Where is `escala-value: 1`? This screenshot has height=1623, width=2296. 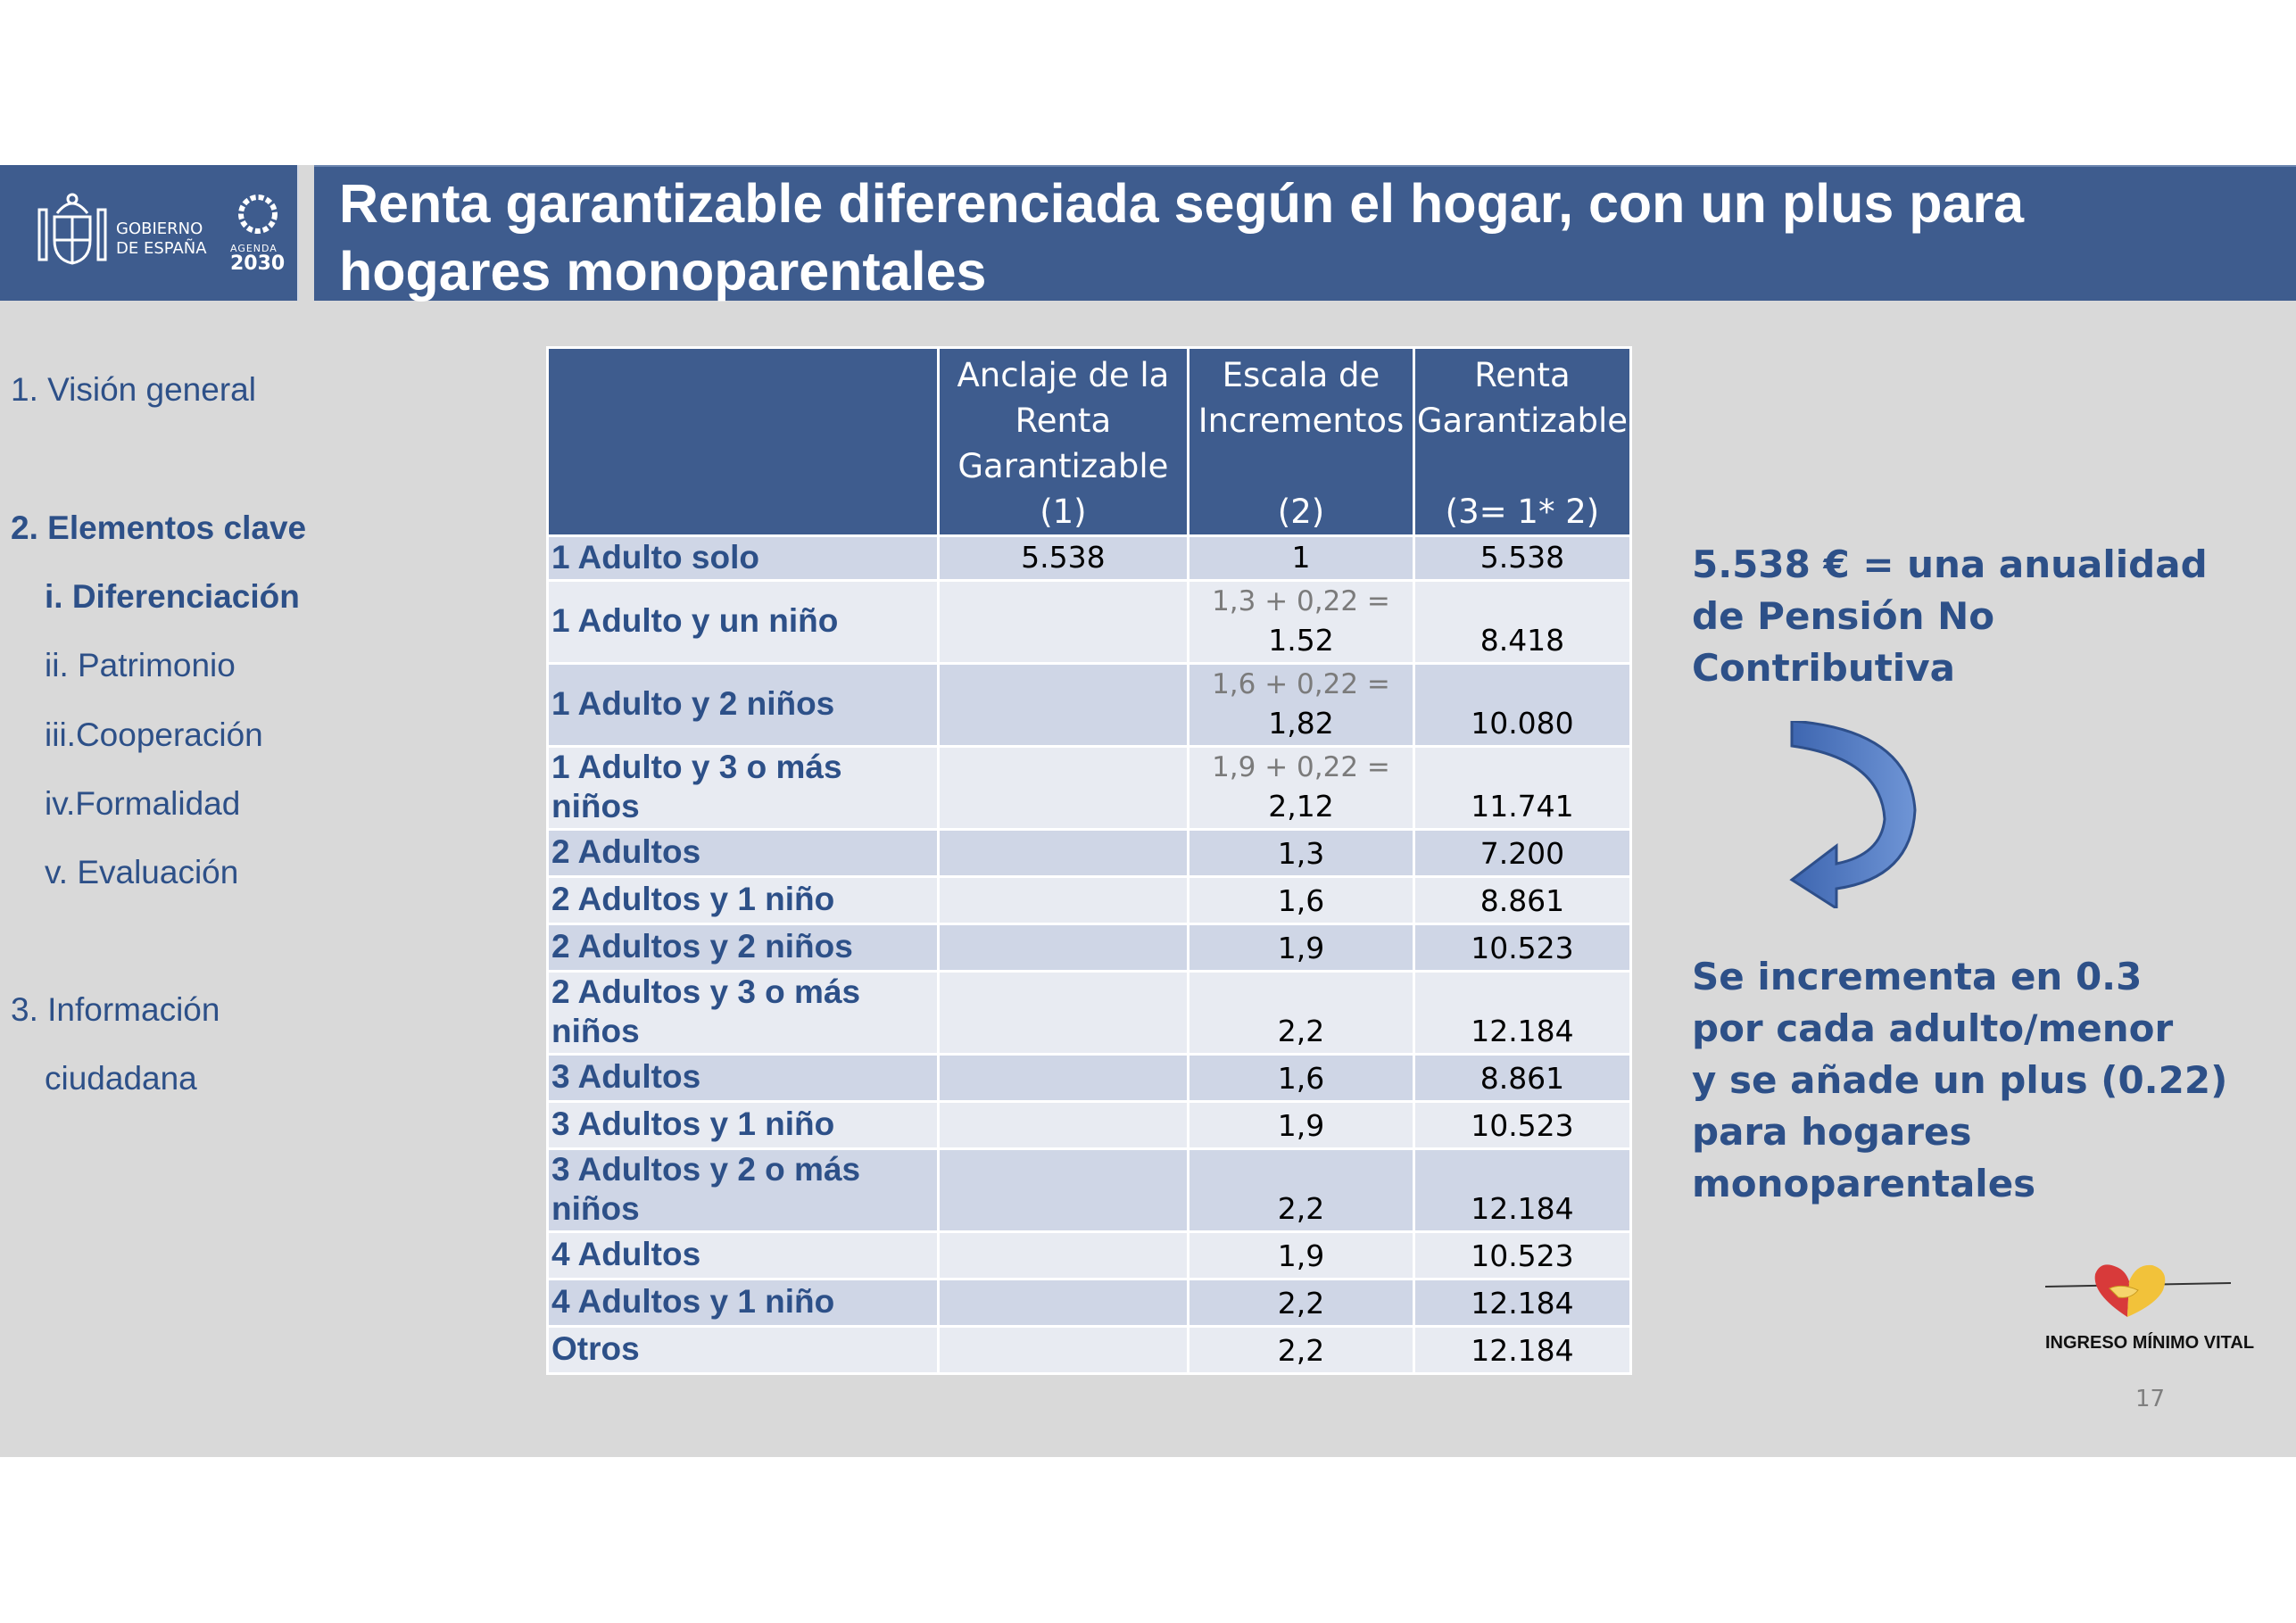
escala-value: 1 is located at coordinates (1301, 557).